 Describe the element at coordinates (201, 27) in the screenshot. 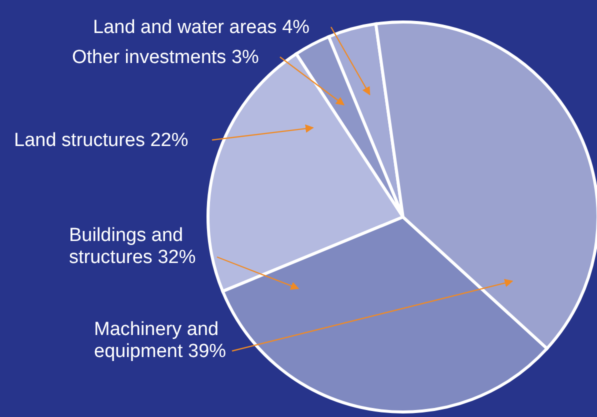

I see `slice-label: Land and water areas 4%` at that location.